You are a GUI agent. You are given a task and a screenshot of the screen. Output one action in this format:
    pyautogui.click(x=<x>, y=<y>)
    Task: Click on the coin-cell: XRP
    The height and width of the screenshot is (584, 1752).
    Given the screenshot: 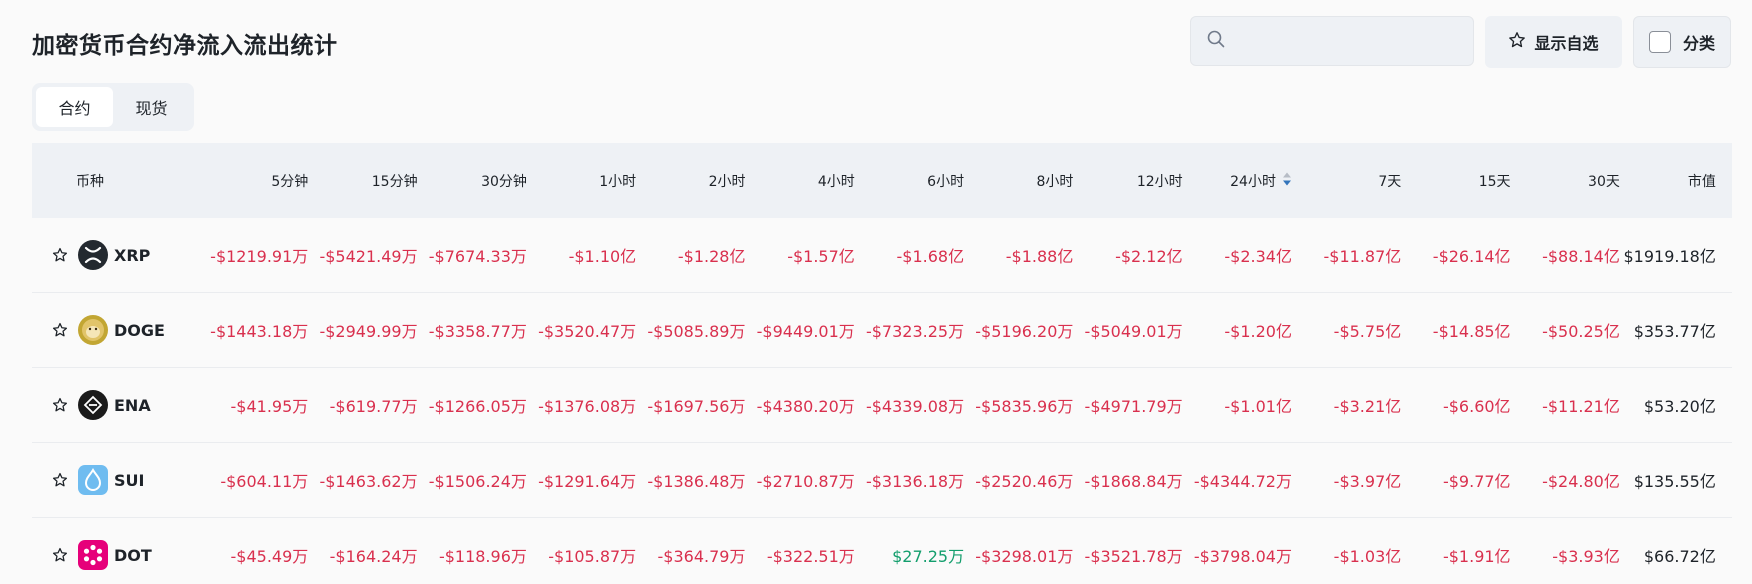 What is the action you would take?
    pyautogui.click(x=115, y=255)
    